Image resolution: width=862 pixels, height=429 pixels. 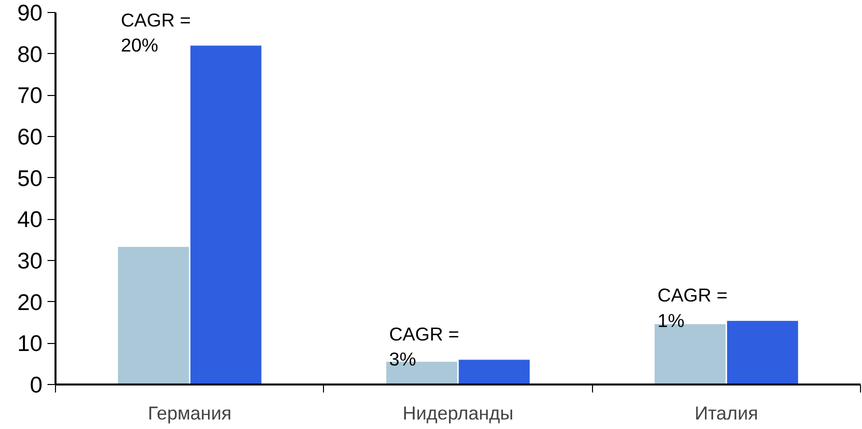 I want to click on y-tick-label: 40, so click(x=29, y=219).